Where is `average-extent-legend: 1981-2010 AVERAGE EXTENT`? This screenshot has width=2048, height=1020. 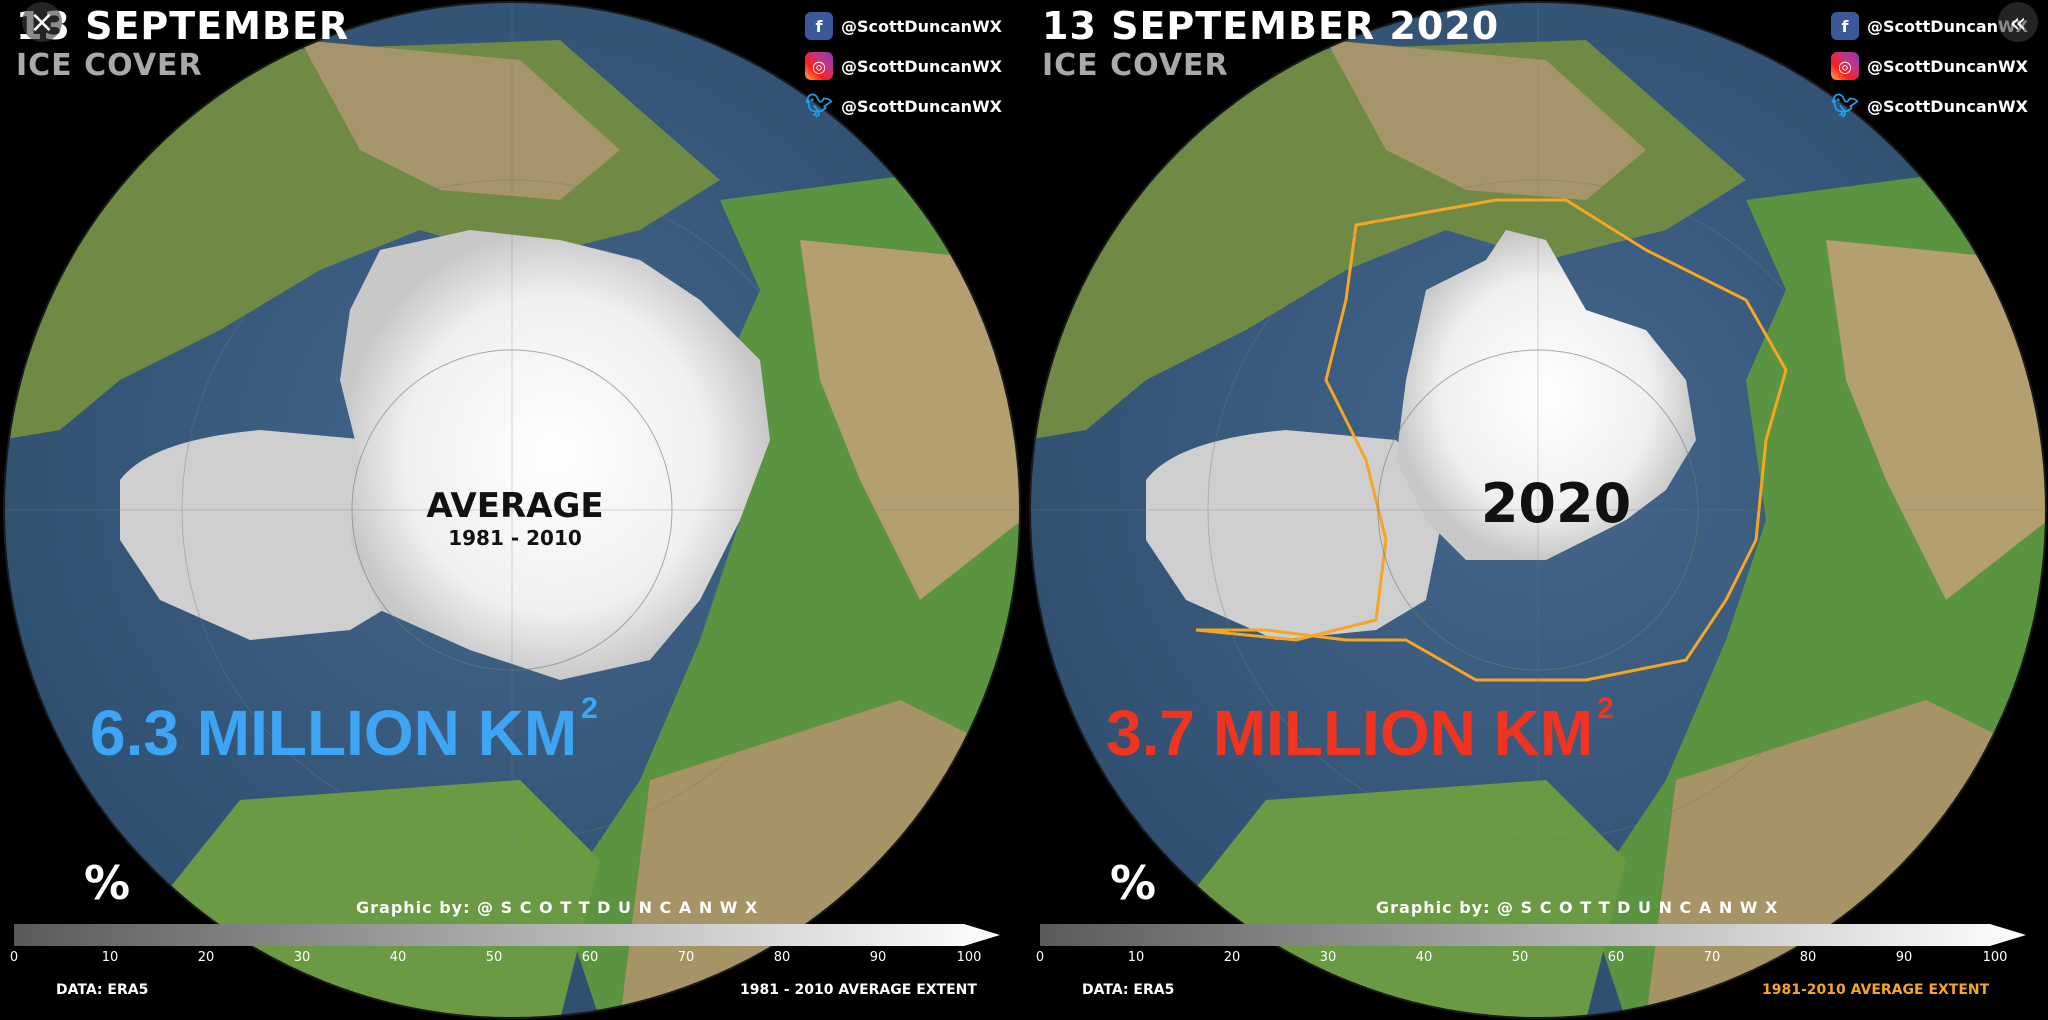
average-extent-legend: 1981-2010 AVERAGE EXTENT is located at coordinates (1876, 990).